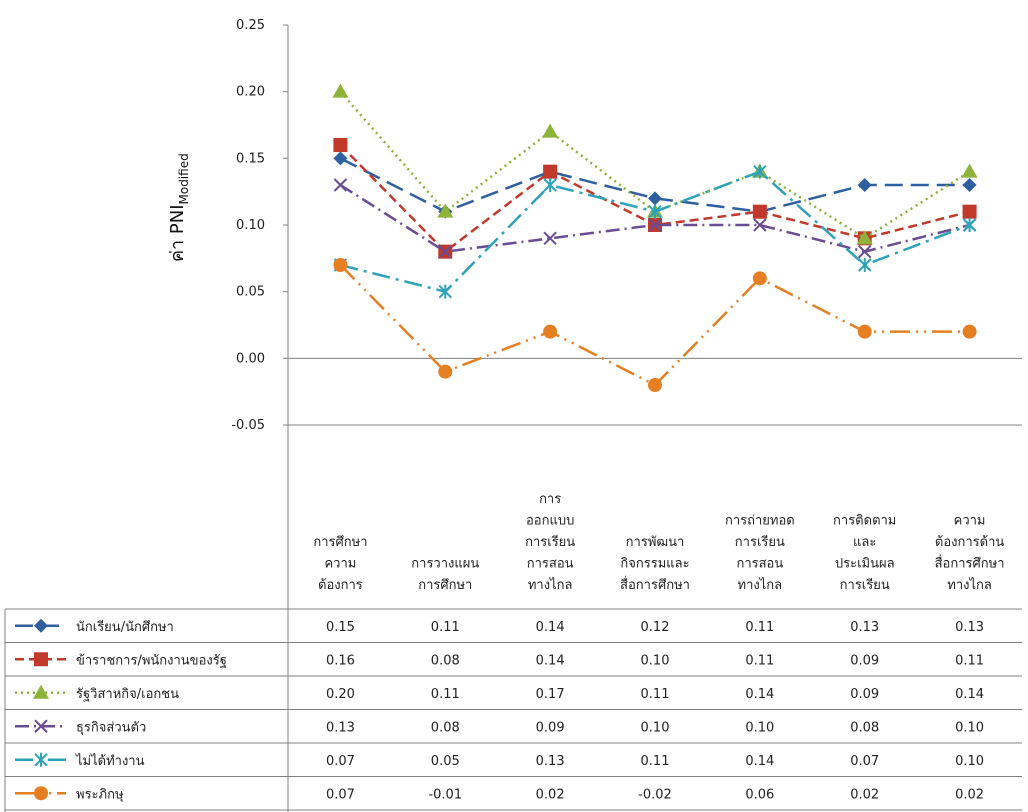 Image resolution: width=1028 pixels, height=812 pixels. Describe the element at coordinates (445, 564) in the screenshot. I see `category-label-line: การวางแผน` at that location.